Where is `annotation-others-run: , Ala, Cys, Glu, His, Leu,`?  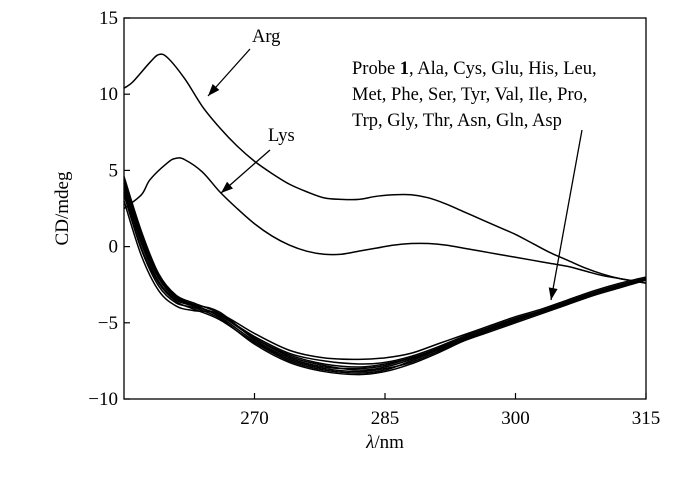 annotation-others-run: , Ala, Cys, Glu, His, Leu, is located at coordinates (503, 69).